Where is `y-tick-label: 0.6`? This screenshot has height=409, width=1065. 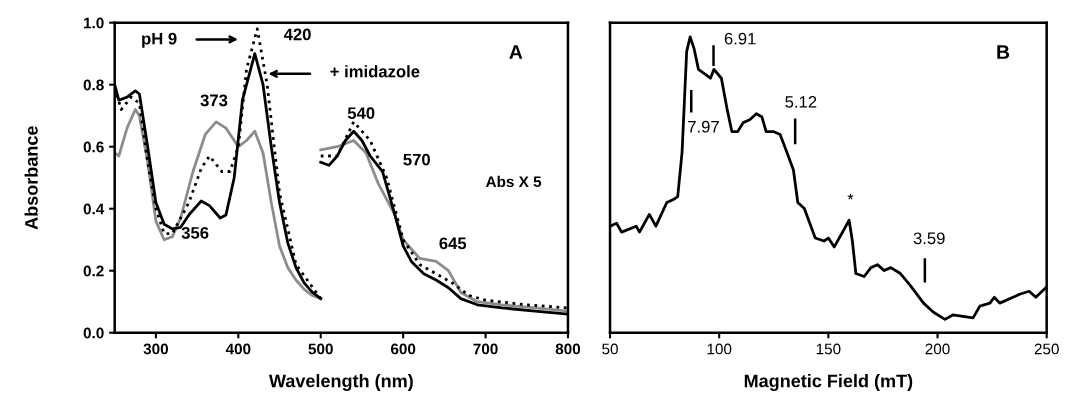
y-tick-label: 0.6 is located at coordinates (93, 147).